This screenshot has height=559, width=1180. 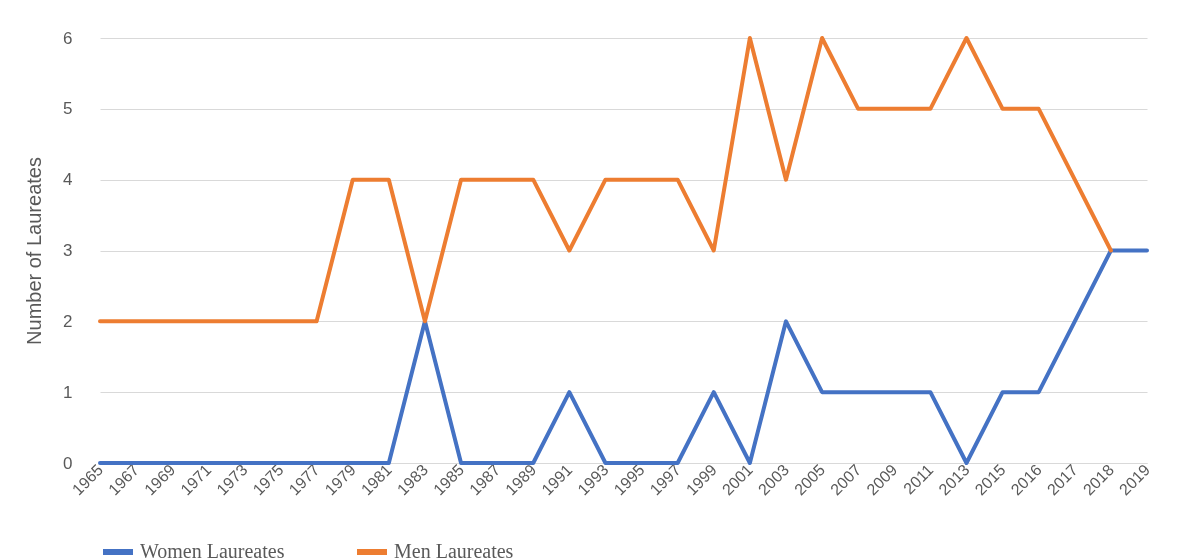 I want to click on y-tick-label: 4, so click(x=68, y=180).